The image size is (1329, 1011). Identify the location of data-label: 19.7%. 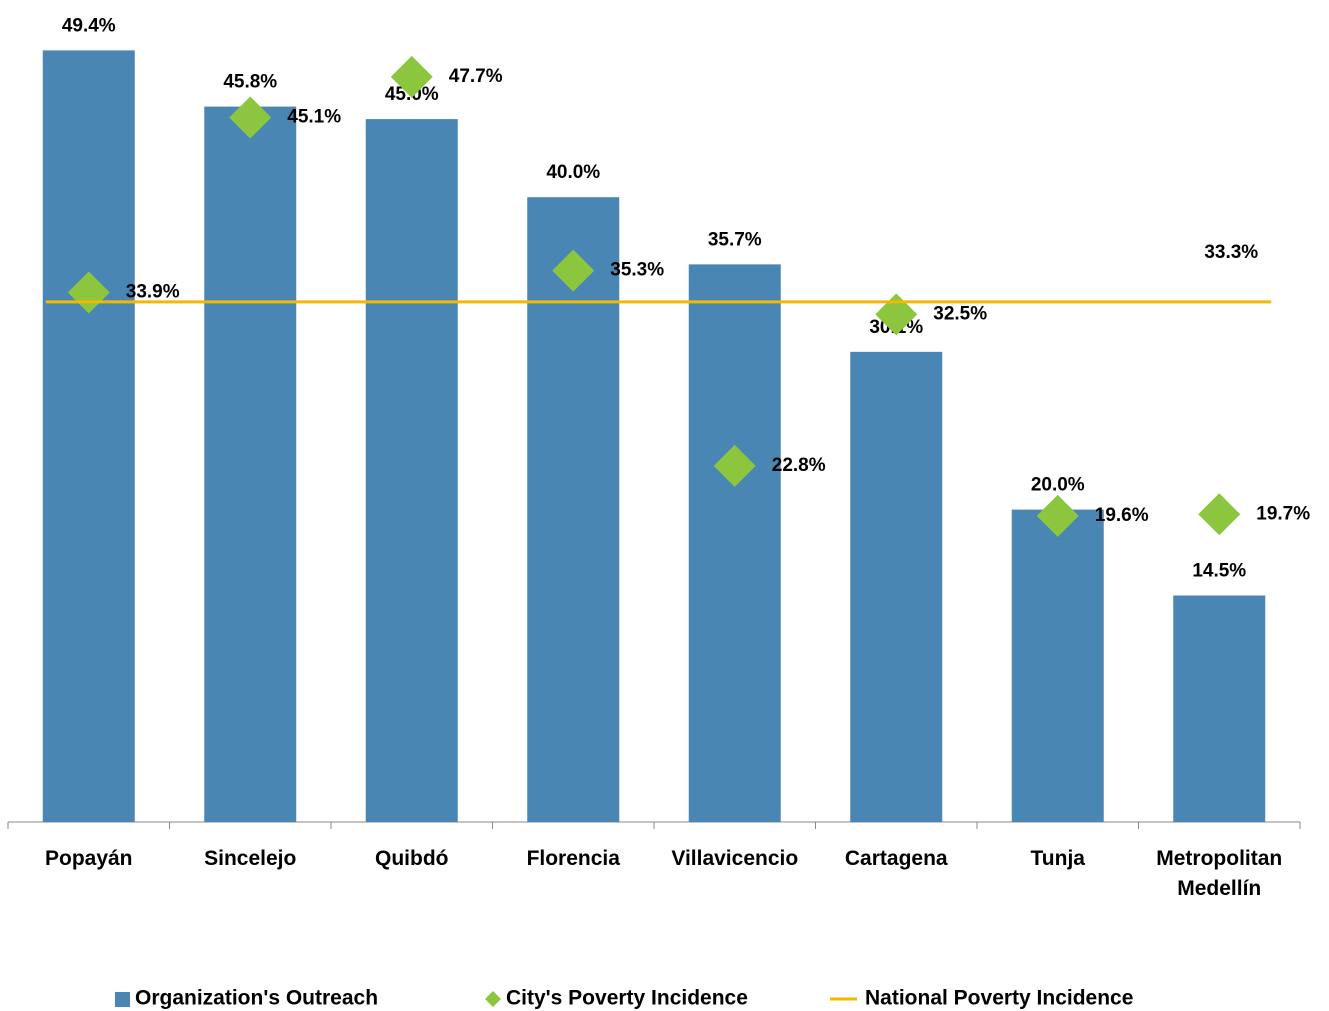
(1283, 513).